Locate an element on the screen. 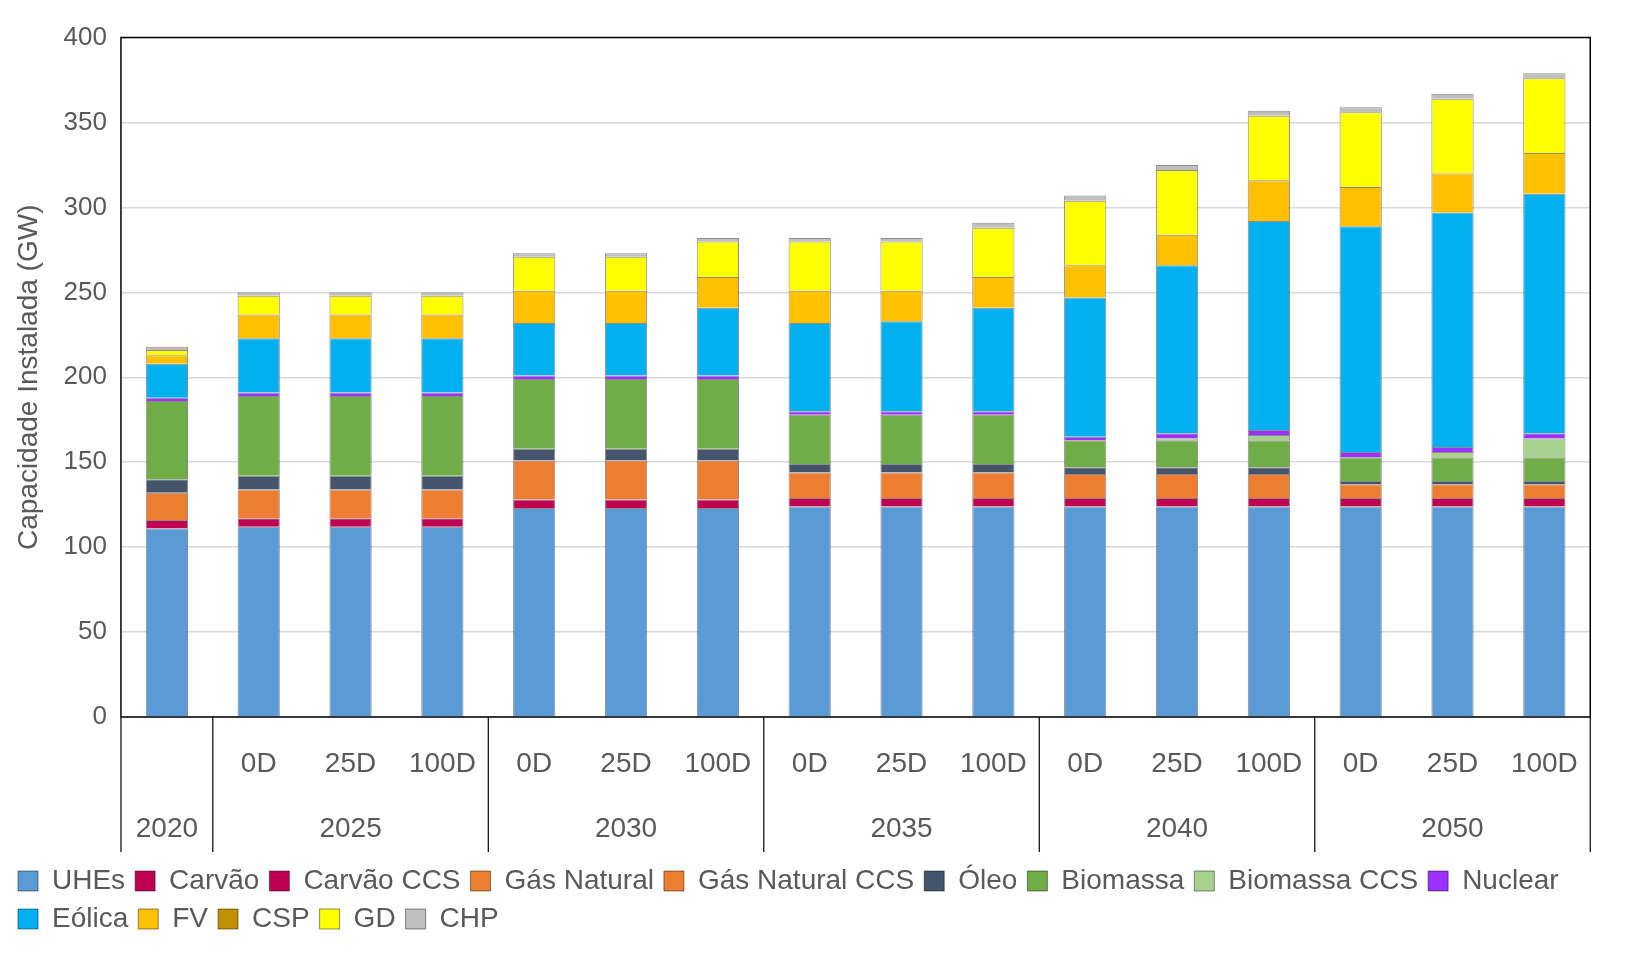 The image size is (1626, 966). y-tick-label: 400 is located at coordinates (85, 35).